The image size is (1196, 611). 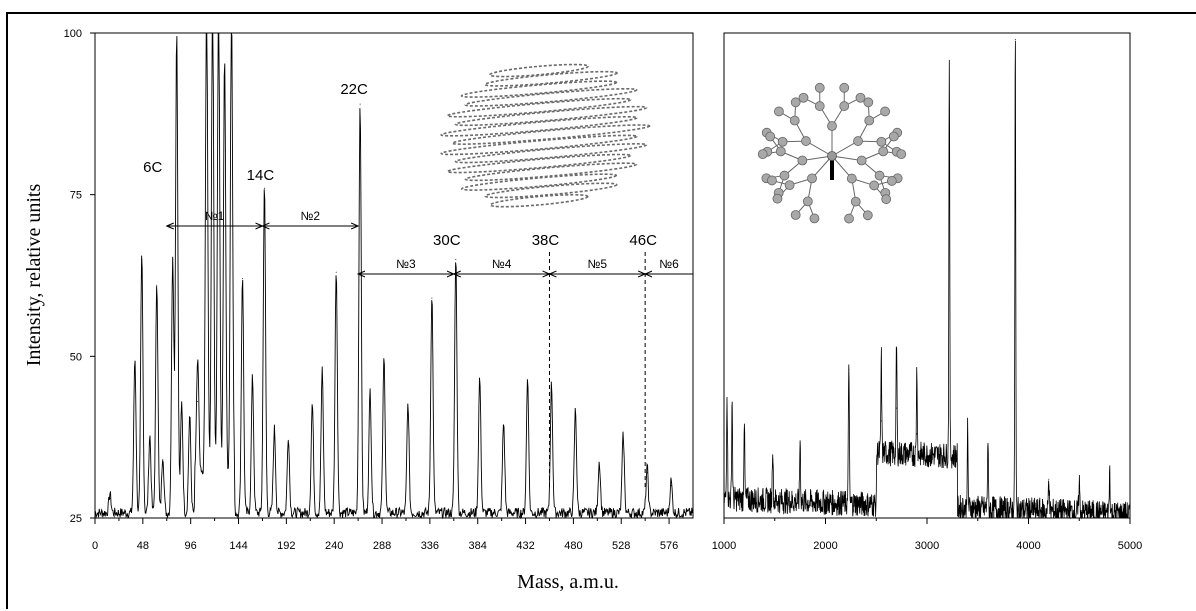 What do you see at coordinates (478, 546) in the screenshot?
I see `x-tick-label: 384` at bounding box center [478, 546].